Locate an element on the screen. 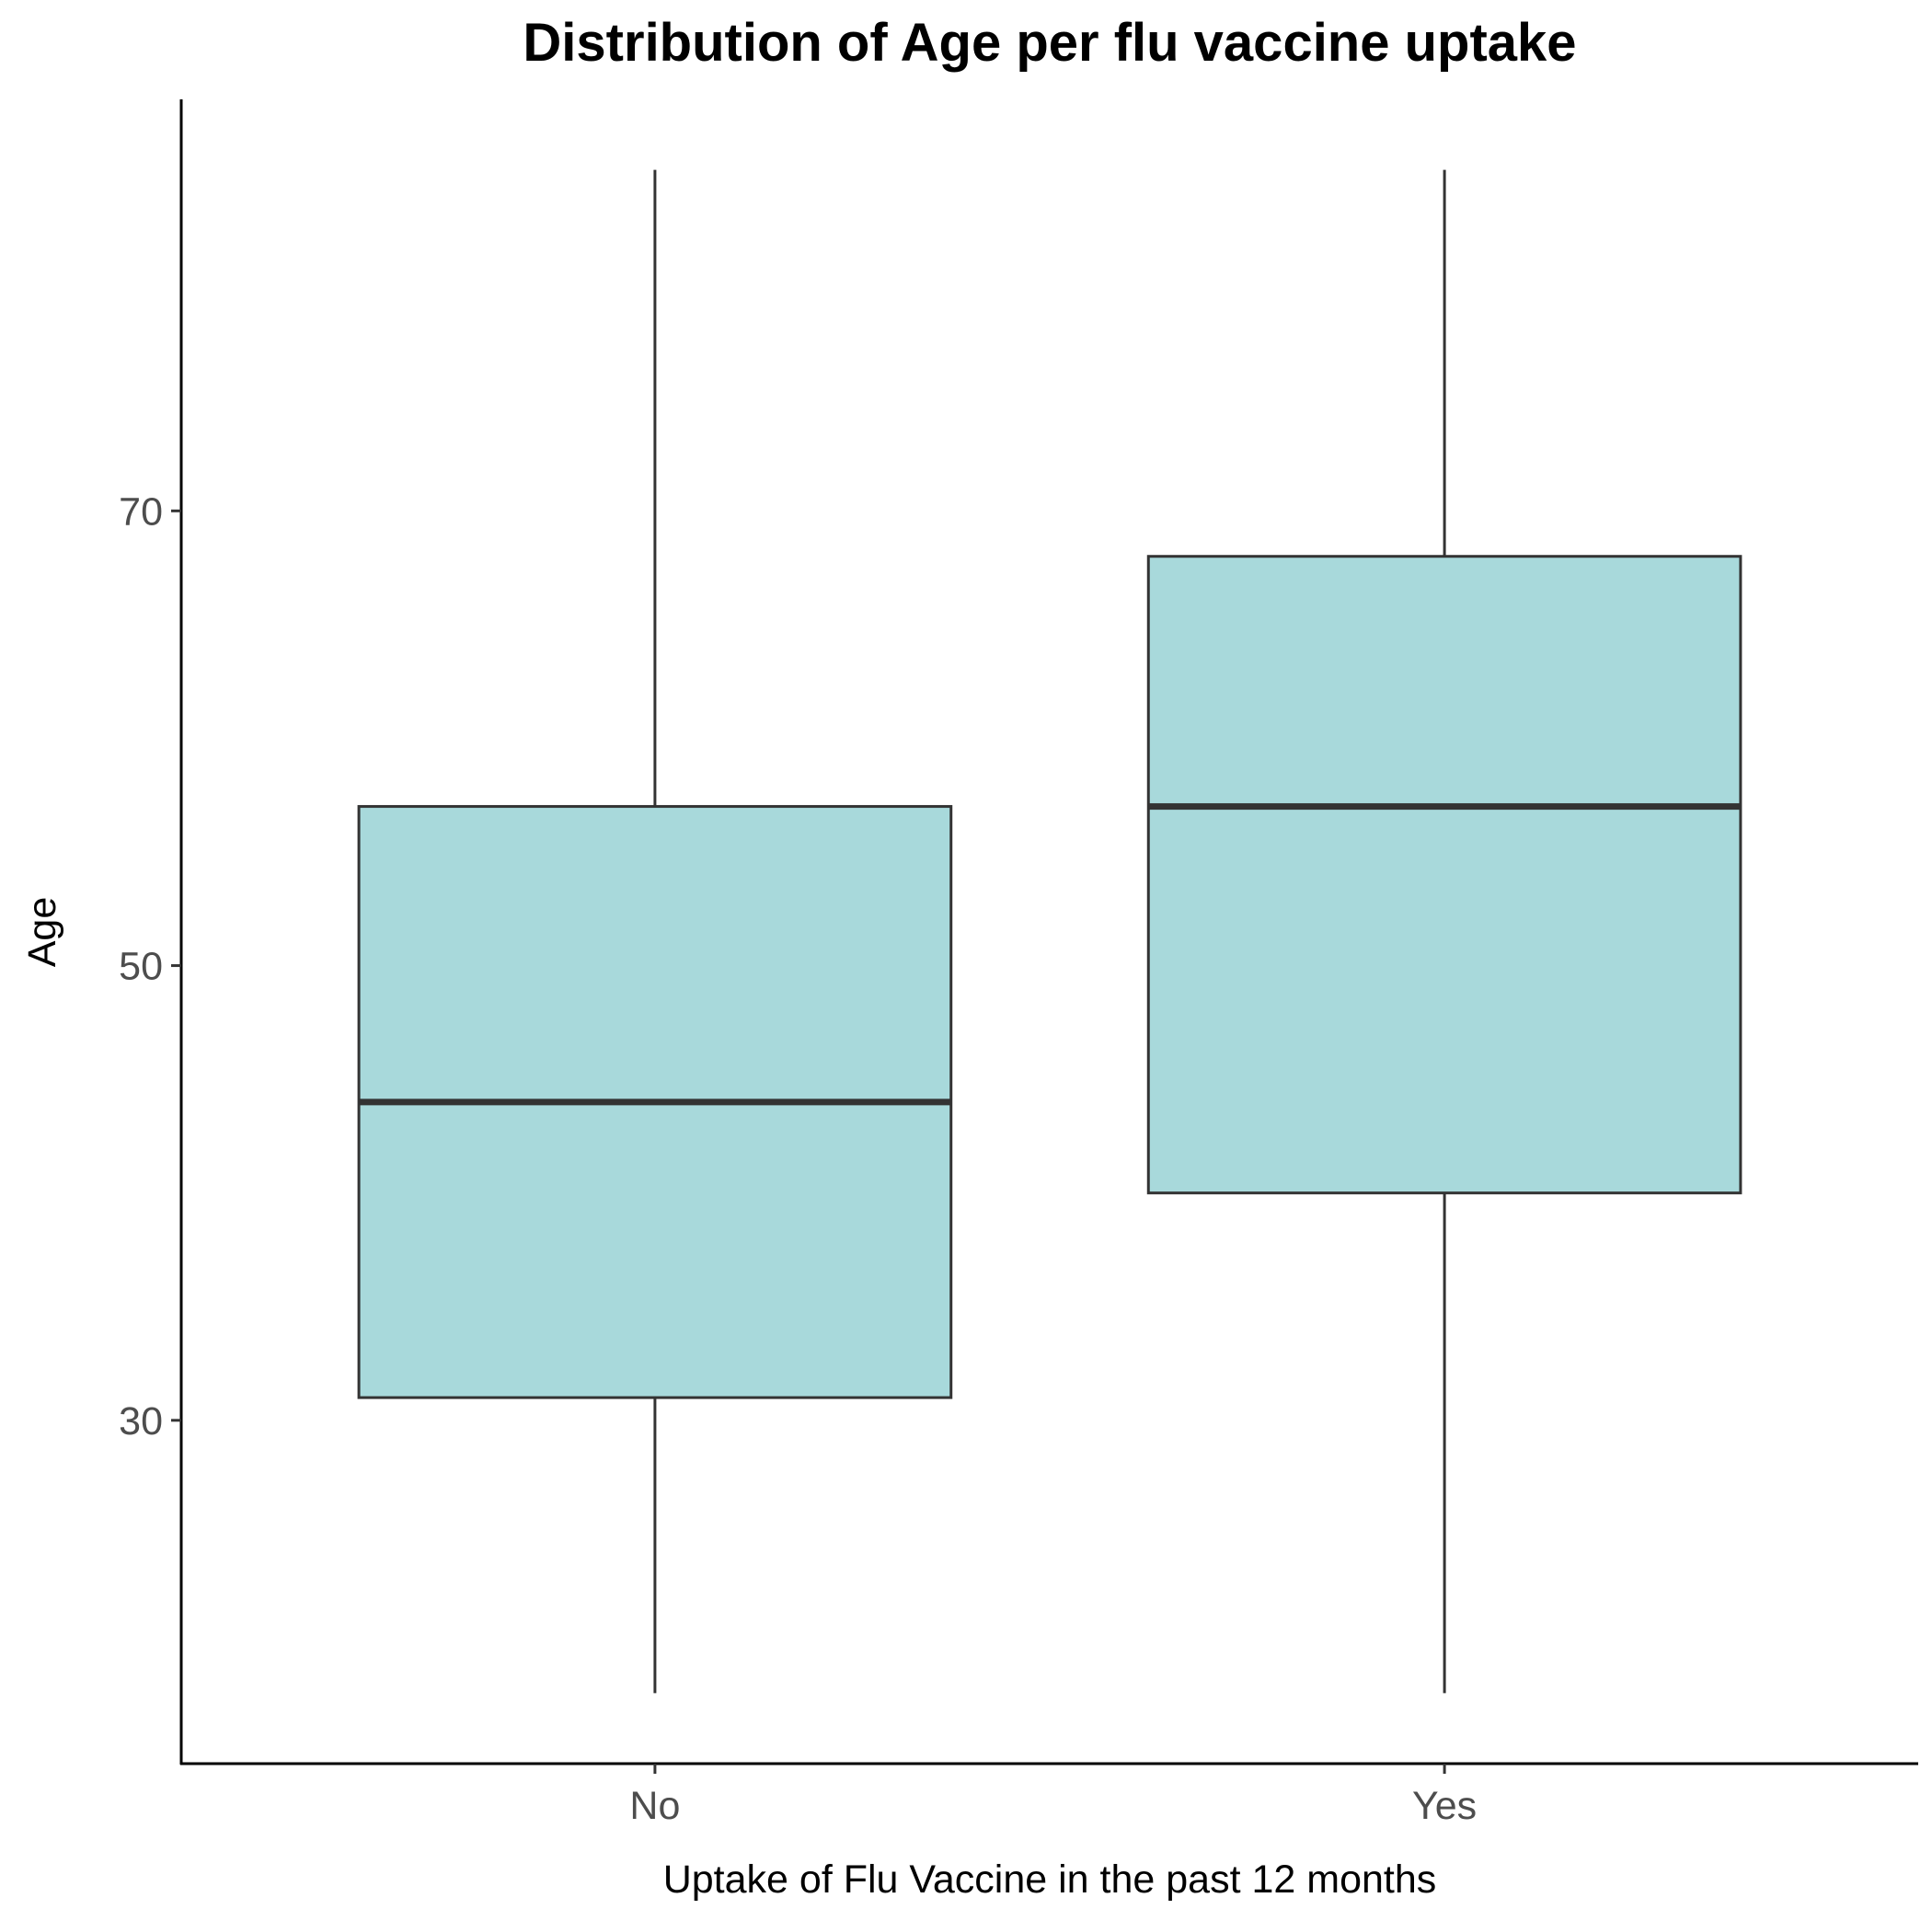 This screenshot has width=1932, height=1932. box-yes is located at coordinates (1444, 875).